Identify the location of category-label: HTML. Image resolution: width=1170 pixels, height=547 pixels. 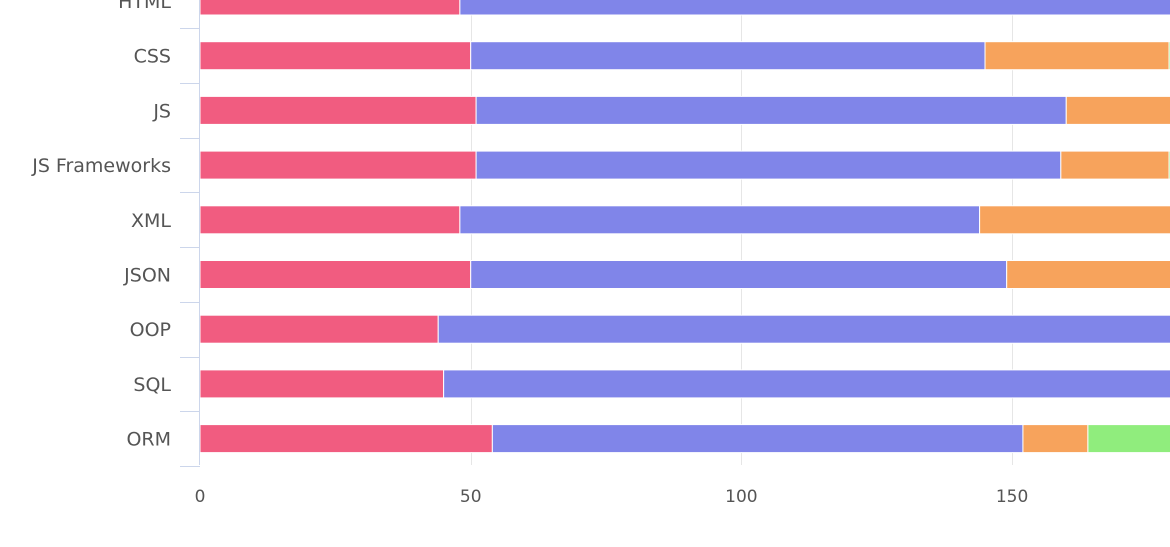
(144, 6).